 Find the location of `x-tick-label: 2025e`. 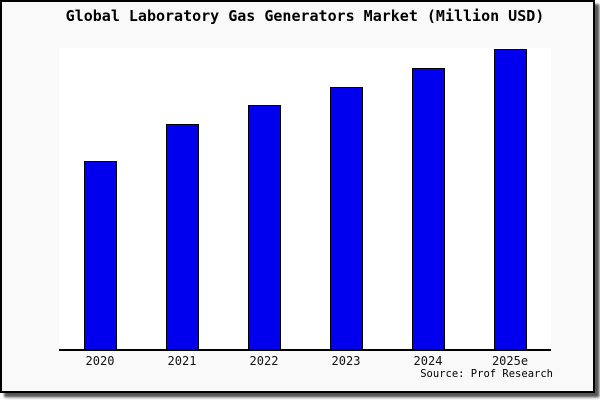

x-tick-label: 2025e is located at coordinates (510, 361).